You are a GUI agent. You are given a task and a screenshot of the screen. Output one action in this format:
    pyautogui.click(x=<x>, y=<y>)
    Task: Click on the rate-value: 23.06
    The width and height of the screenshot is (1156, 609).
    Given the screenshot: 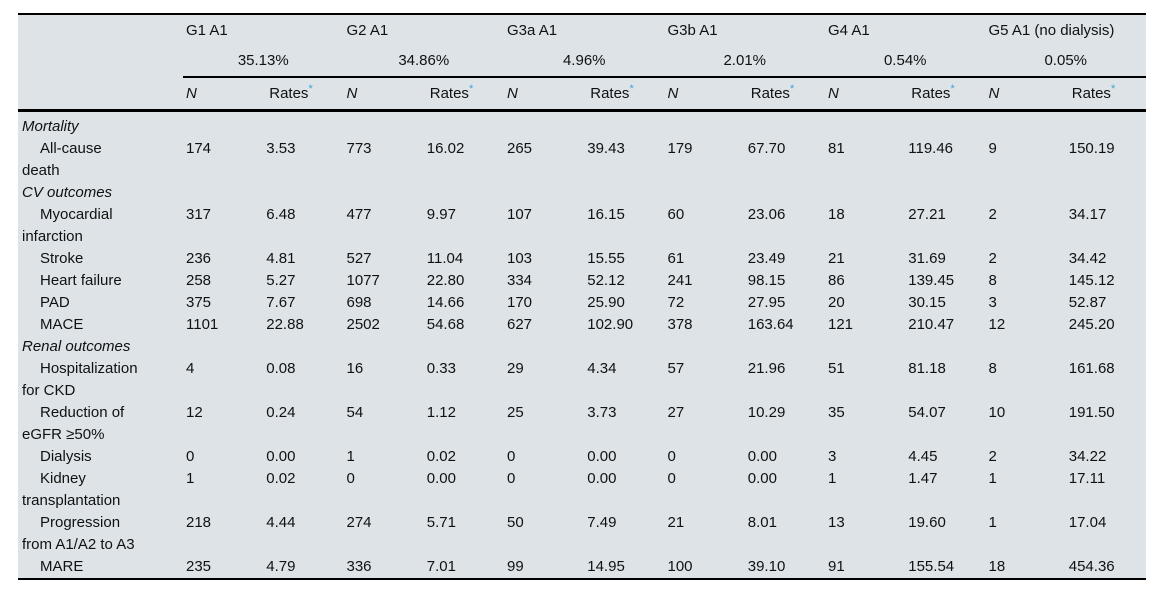 What is the action you would take?
    pyautogui.click(x=766, y=214)
    